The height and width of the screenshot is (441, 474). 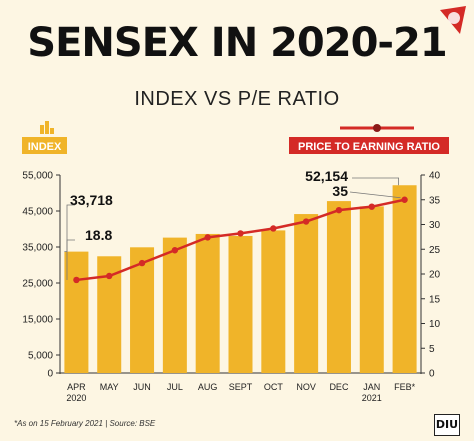 What do you see at coordinates (175, 387) in the screenshot?
I see `x-tick-label: JUL` at bounding box center [175, 387].